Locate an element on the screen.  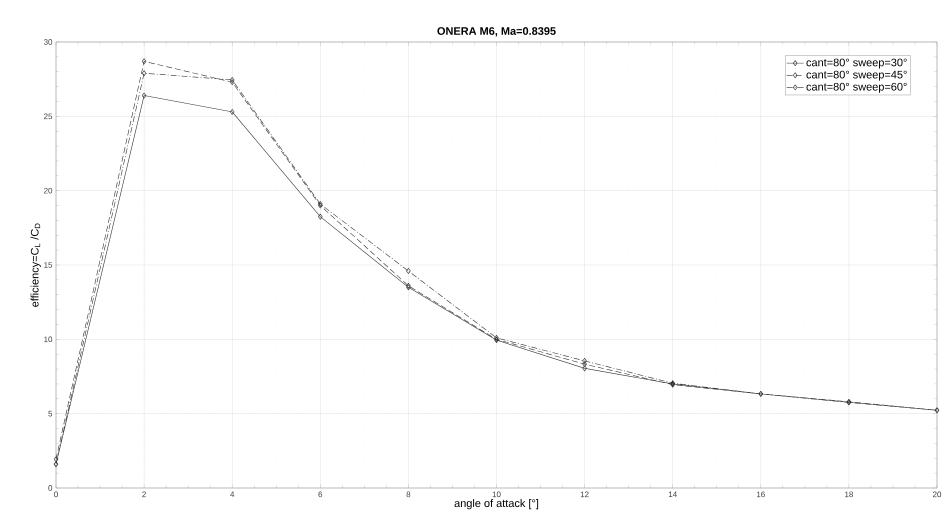
legend-label: cant=80° sweep=60° is located at coordinates (856, 87).